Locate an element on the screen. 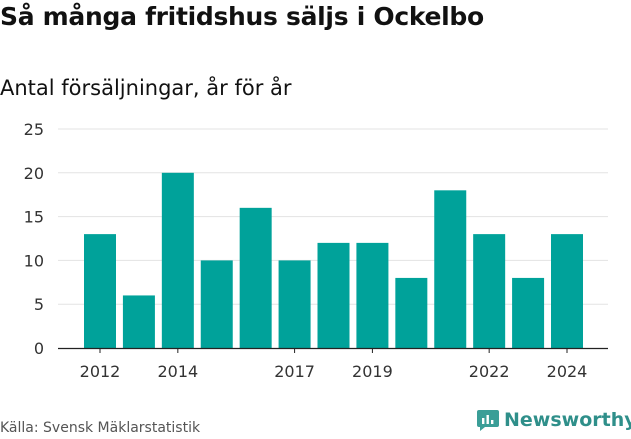  chart-subtitle: Antal försäljningar, år för år is located at coordinates (146, 88).